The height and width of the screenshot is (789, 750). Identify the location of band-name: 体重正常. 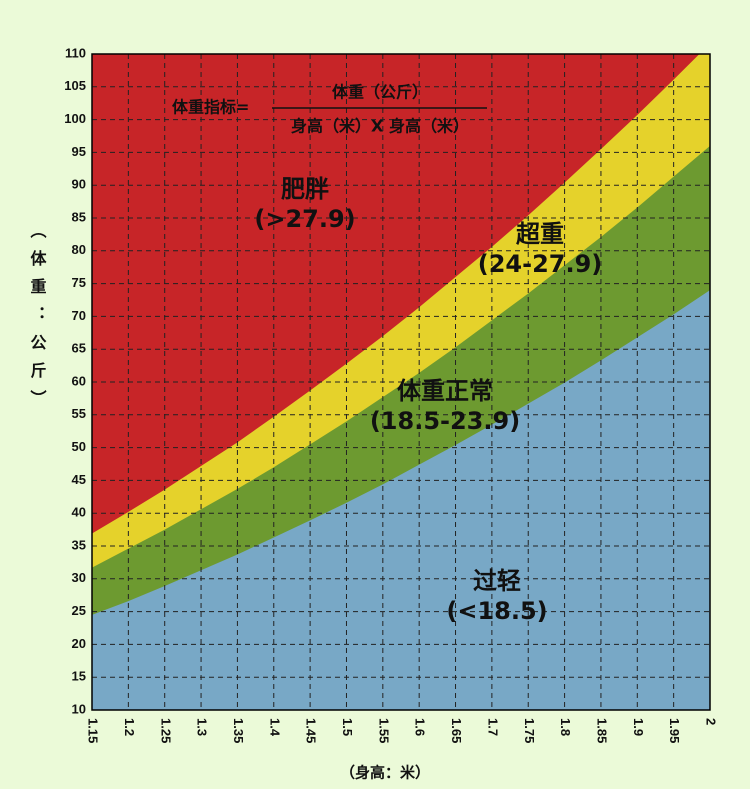
(445, 391).